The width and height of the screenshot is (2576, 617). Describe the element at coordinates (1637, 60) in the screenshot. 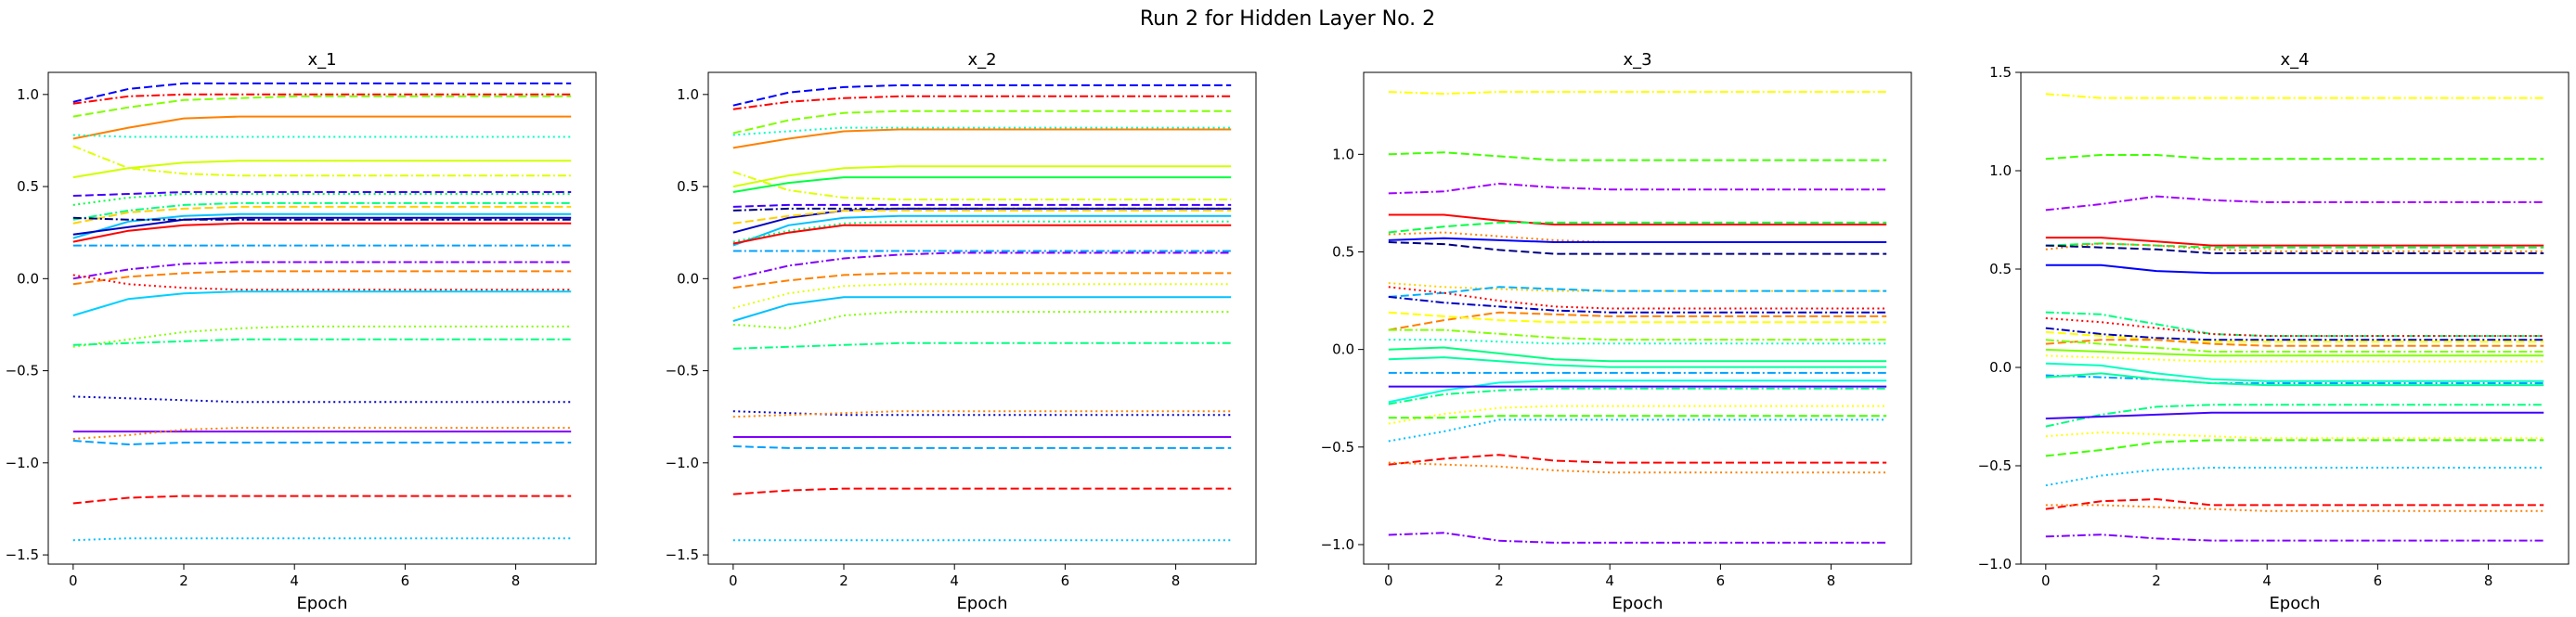

I see `subplot-title: x_3` at that location.